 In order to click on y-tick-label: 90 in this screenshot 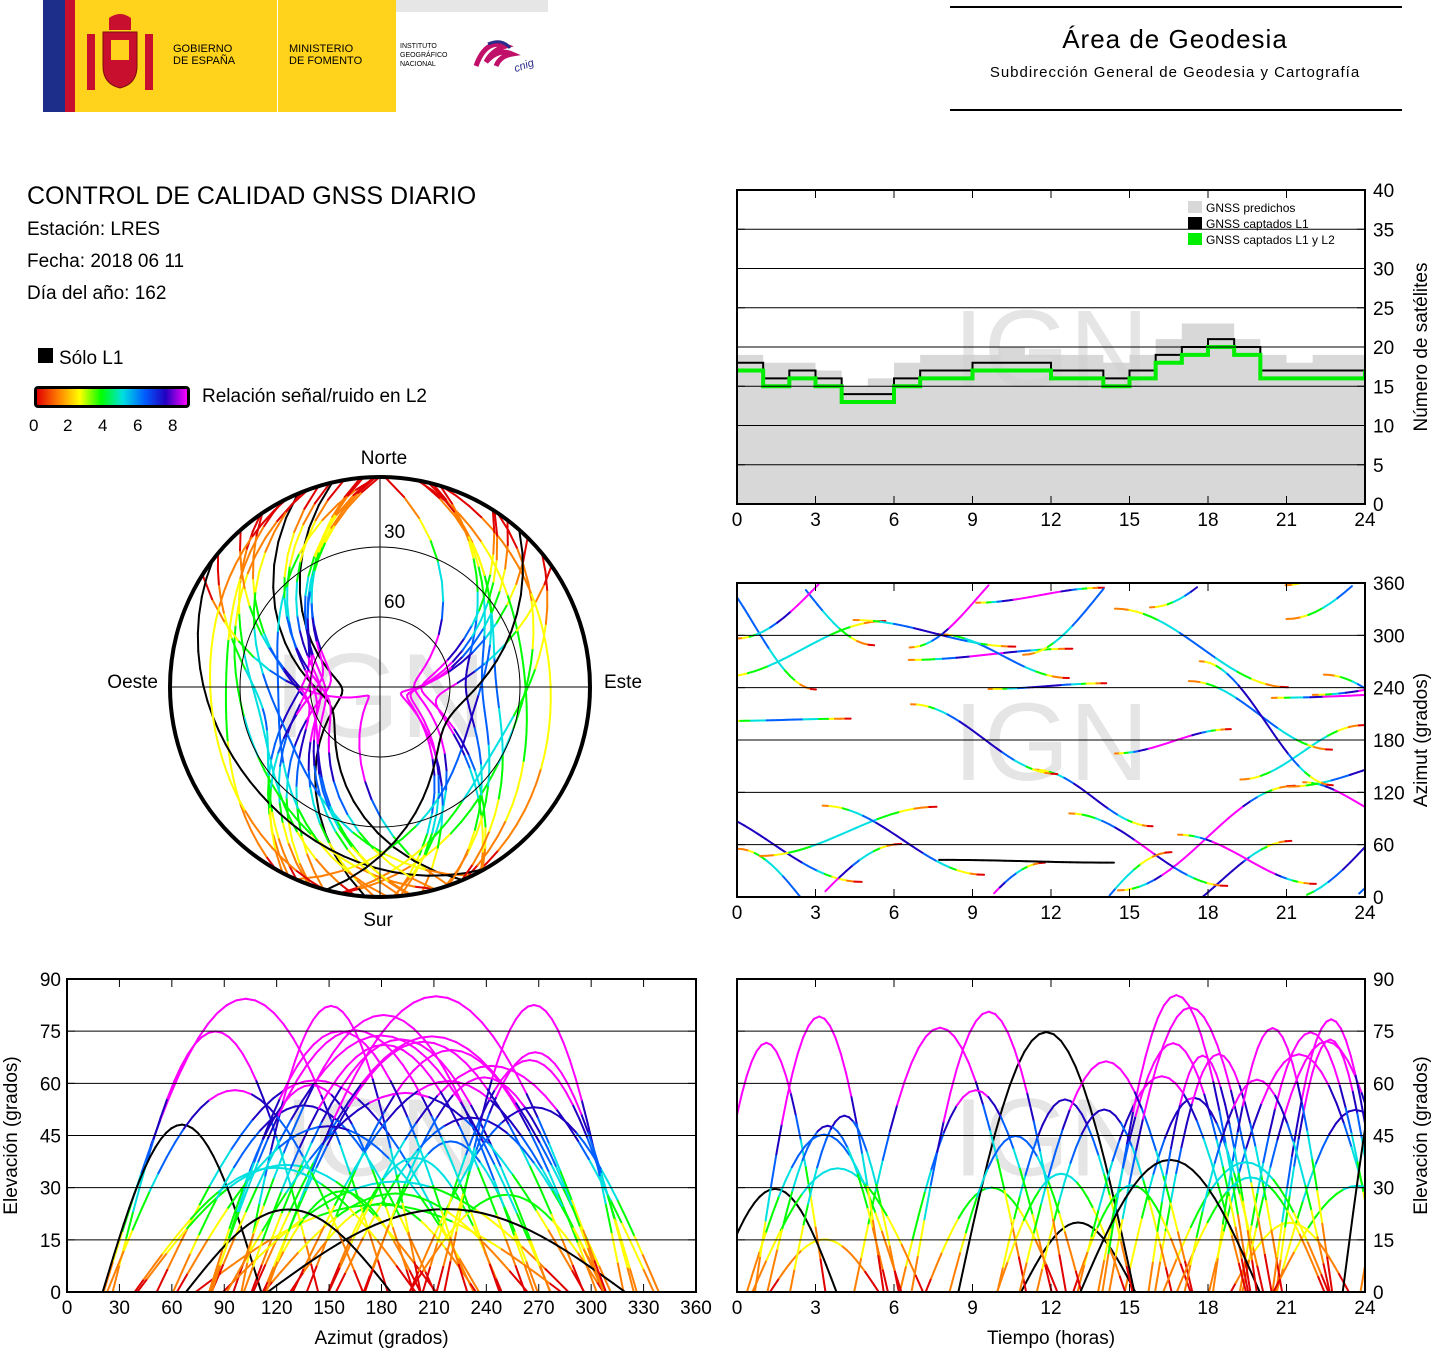, I will do `click(50, 980)`.